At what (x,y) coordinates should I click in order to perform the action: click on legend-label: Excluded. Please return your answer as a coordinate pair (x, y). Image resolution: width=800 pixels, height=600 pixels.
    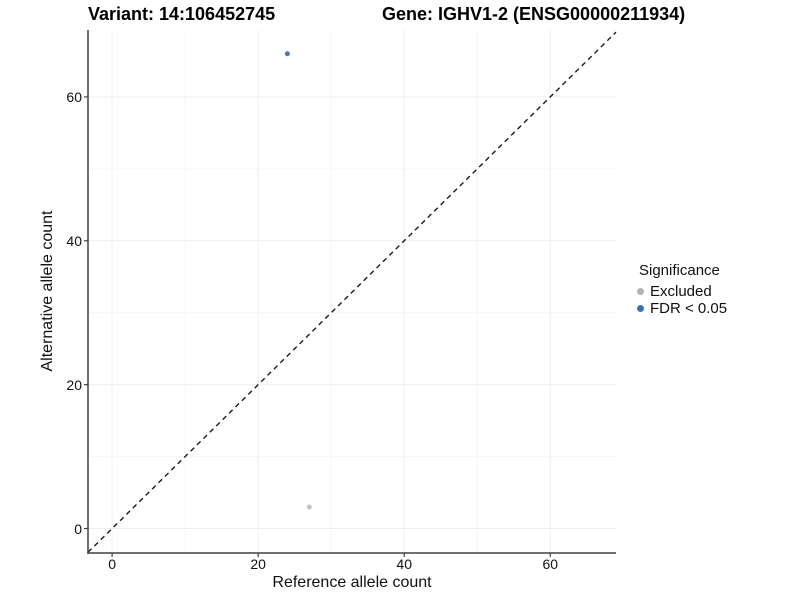
    Looking at the image, I should click on (681, 291).